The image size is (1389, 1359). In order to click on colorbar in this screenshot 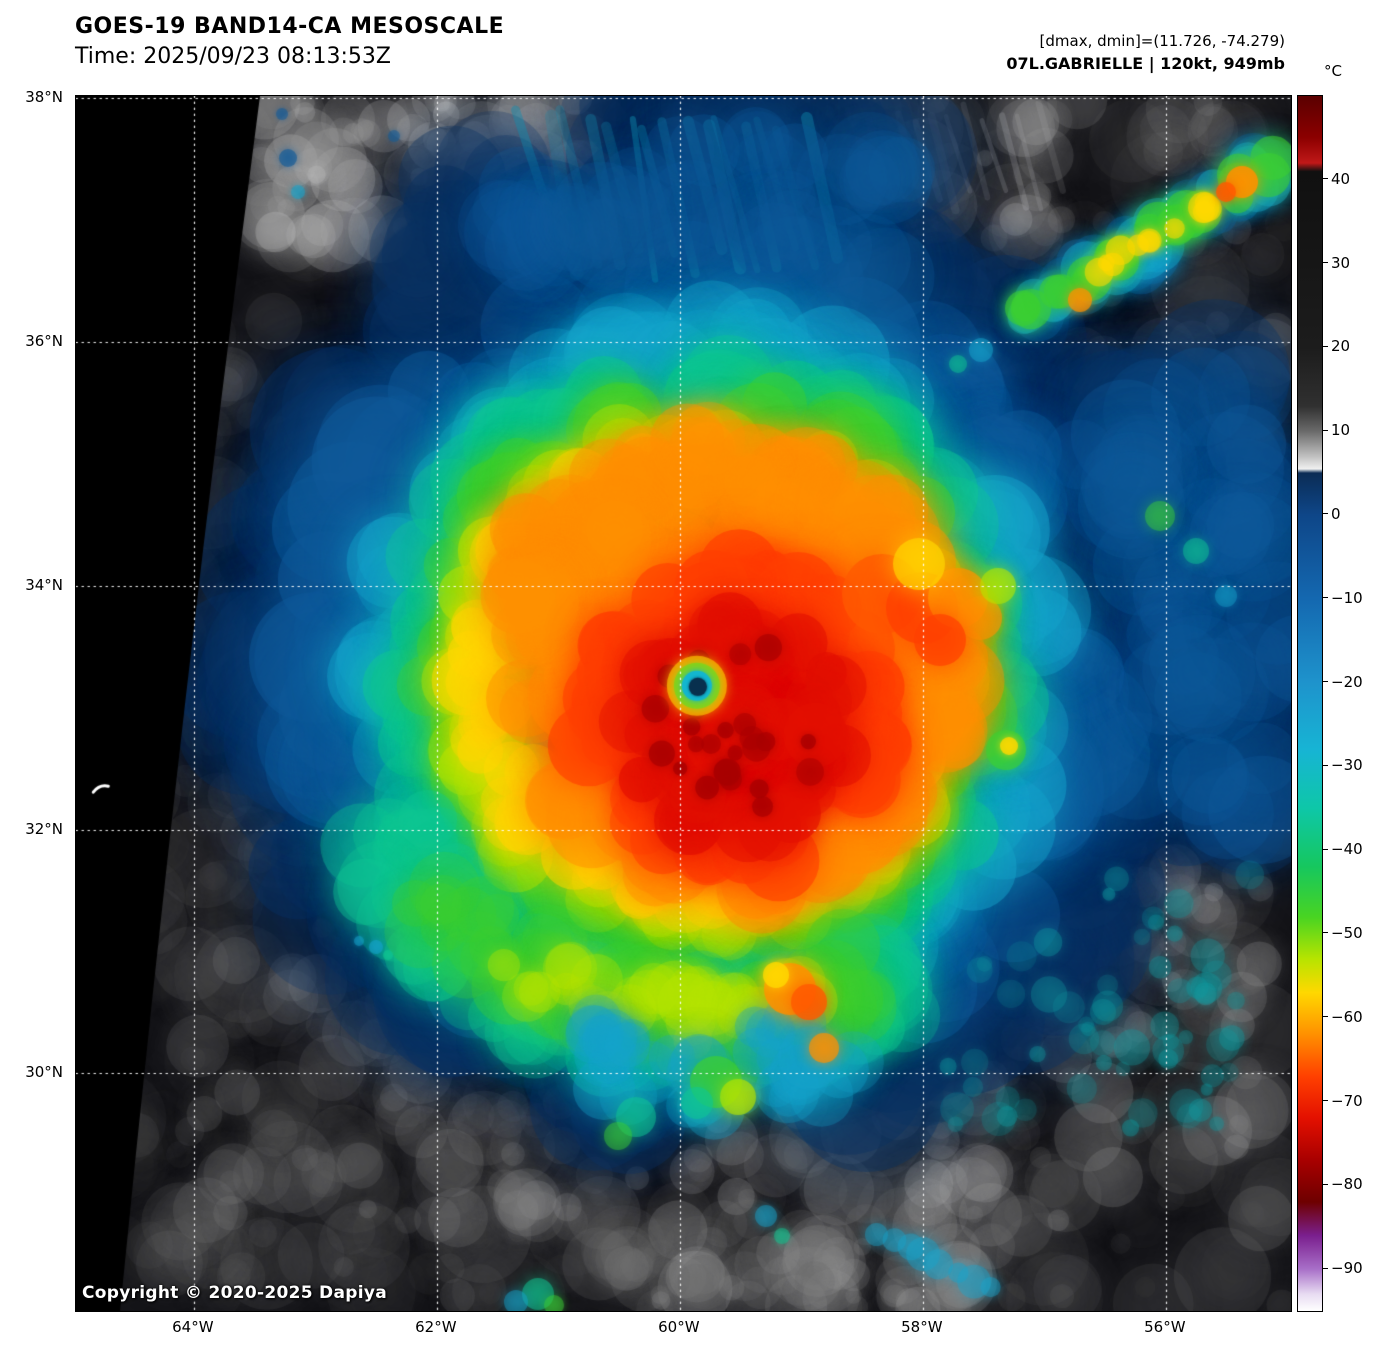, I will do `click(1310, 703)`.